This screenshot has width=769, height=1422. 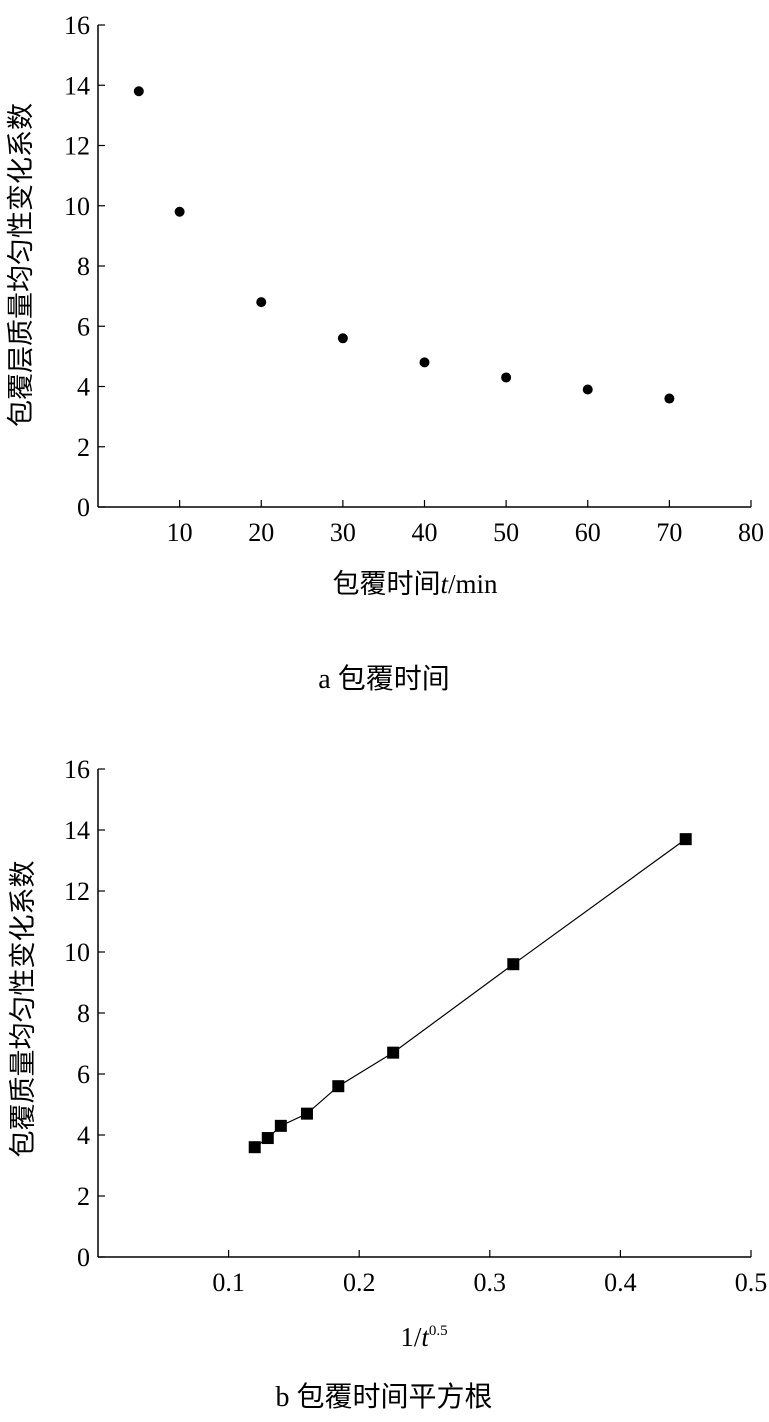 What do you see at coordinates (261, 532) in the screenshot?
I see `chart-a-x-tick-label: 20` at bounding box center [261, 532].